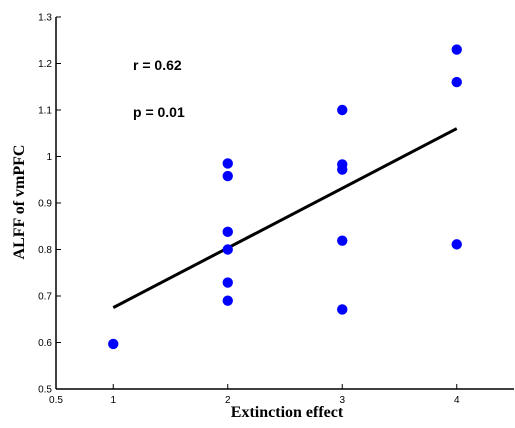 The width and height of the screenshot is (515, 428). Describe the element at coordinates (157, 65) in the screenshot. I see `r-annotation: r = 0.62` at that location.